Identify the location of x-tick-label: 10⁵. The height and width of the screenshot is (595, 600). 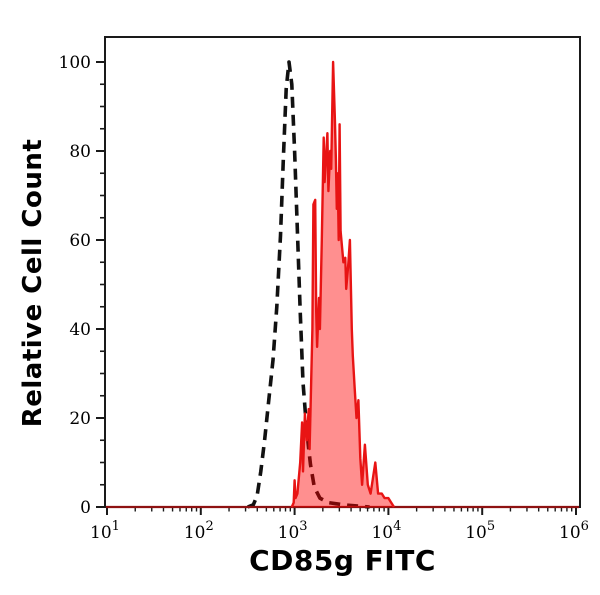
(480, 531).